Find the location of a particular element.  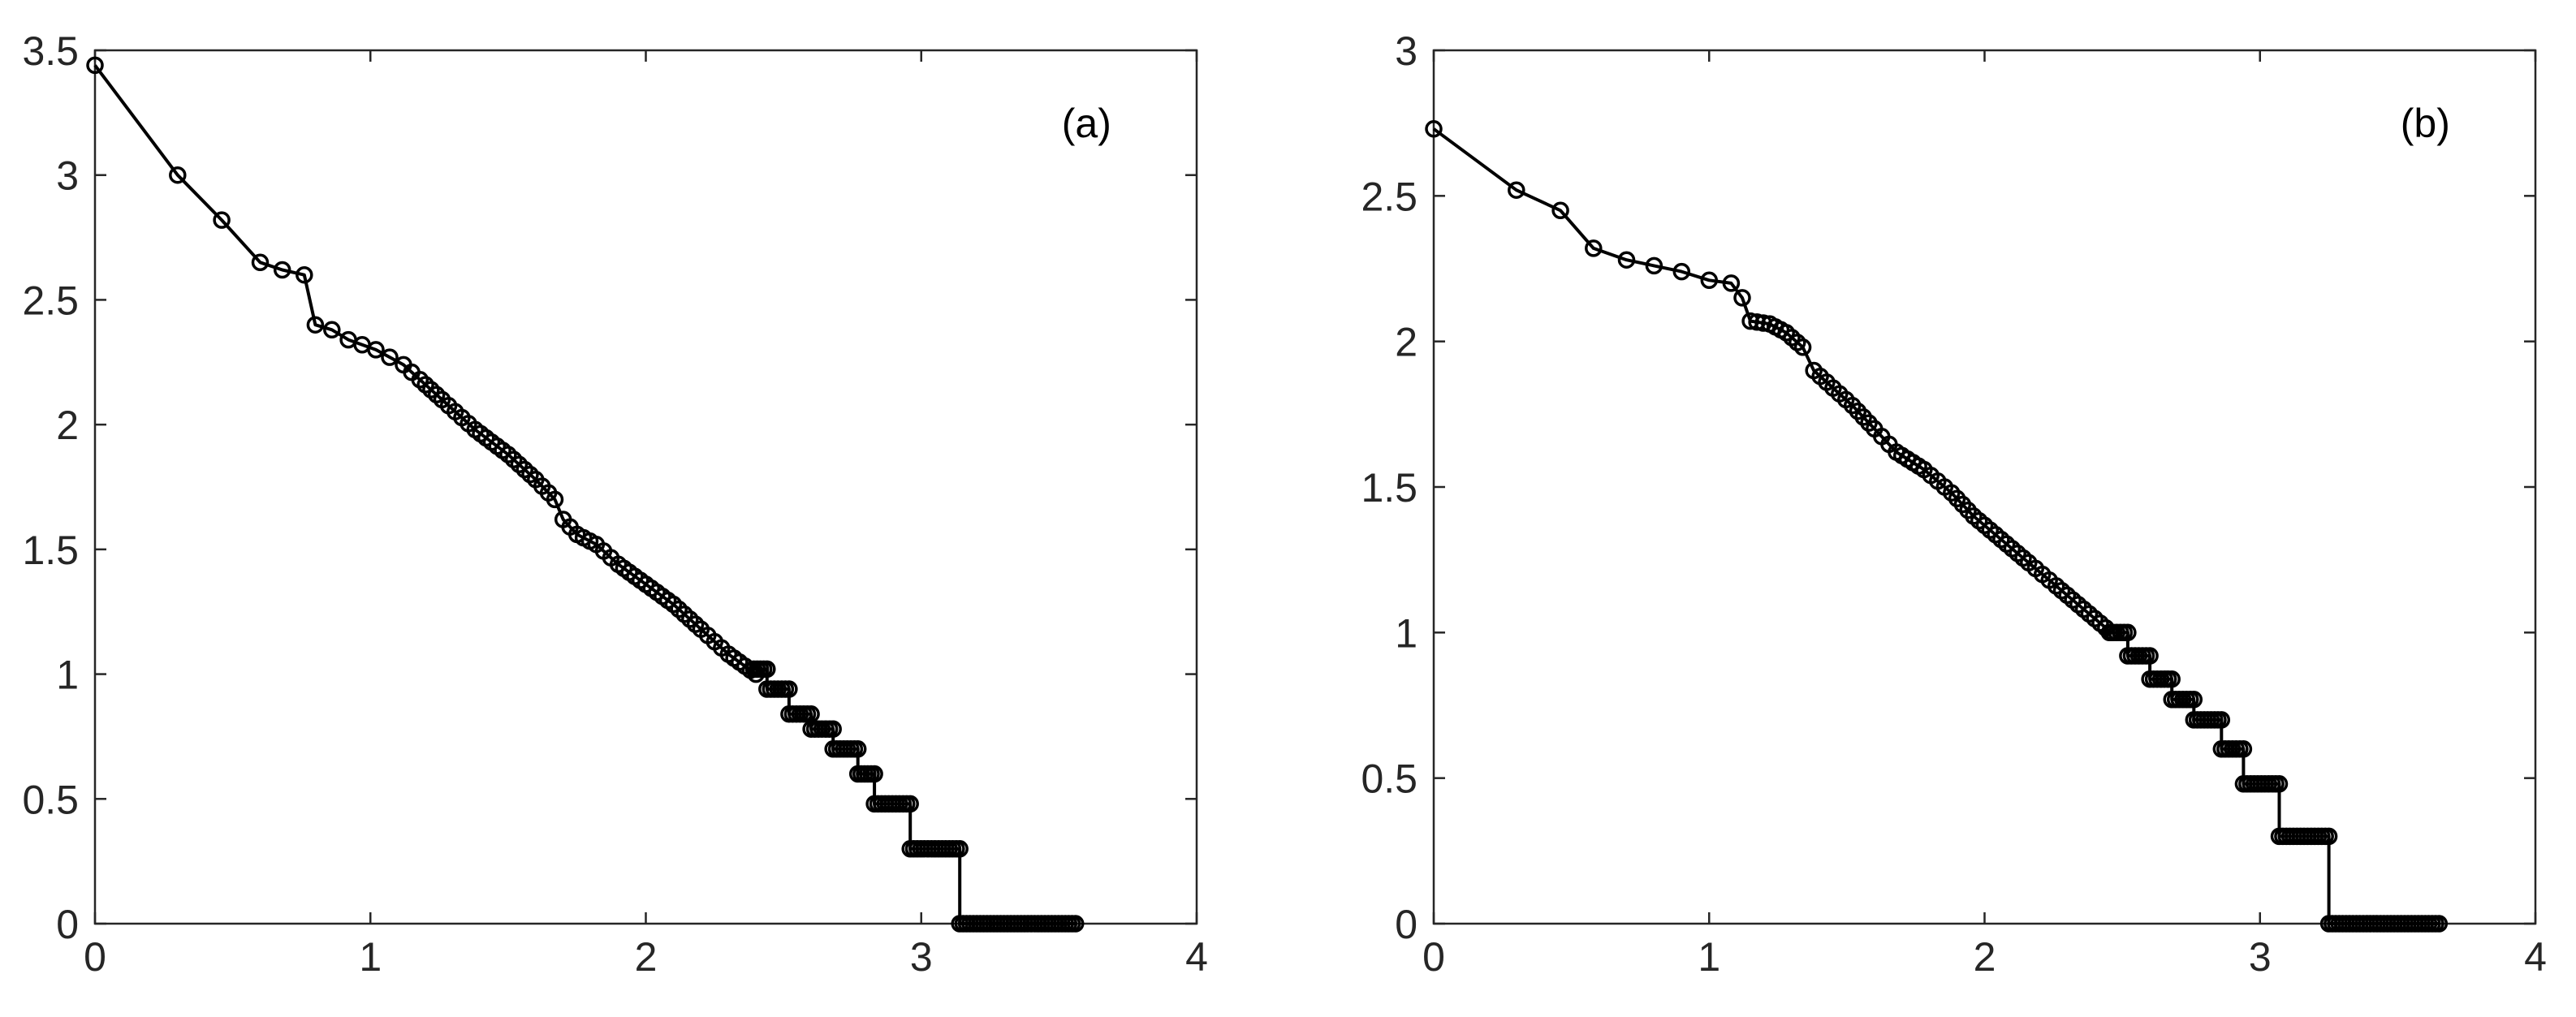

panel-label: (b) is located at coordinates (2425, 123).